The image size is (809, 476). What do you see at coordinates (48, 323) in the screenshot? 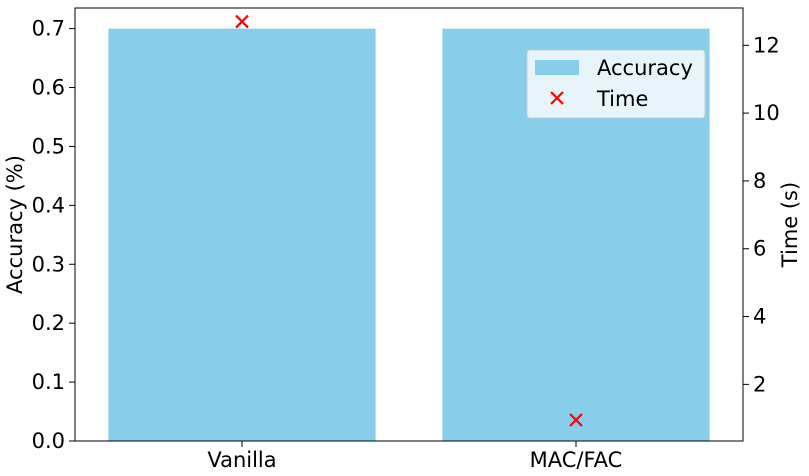
I see `left-tick-label: 0.2` at bounding box center [48, 323].